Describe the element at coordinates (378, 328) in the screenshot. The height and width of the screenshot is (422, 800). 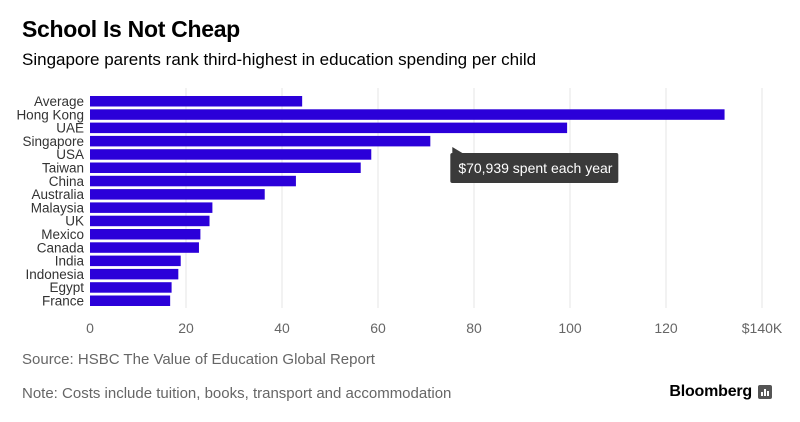
I see `x-tick-label: 60` at that location.